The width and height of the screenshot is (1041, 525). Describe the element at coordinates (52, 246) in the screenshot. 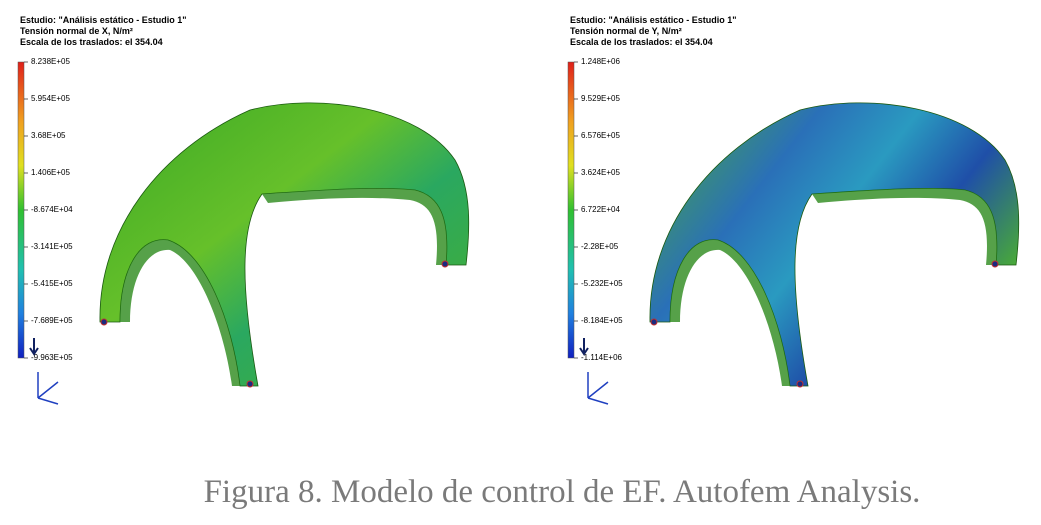

I see `scale-label: -3.141E+05` at that location.